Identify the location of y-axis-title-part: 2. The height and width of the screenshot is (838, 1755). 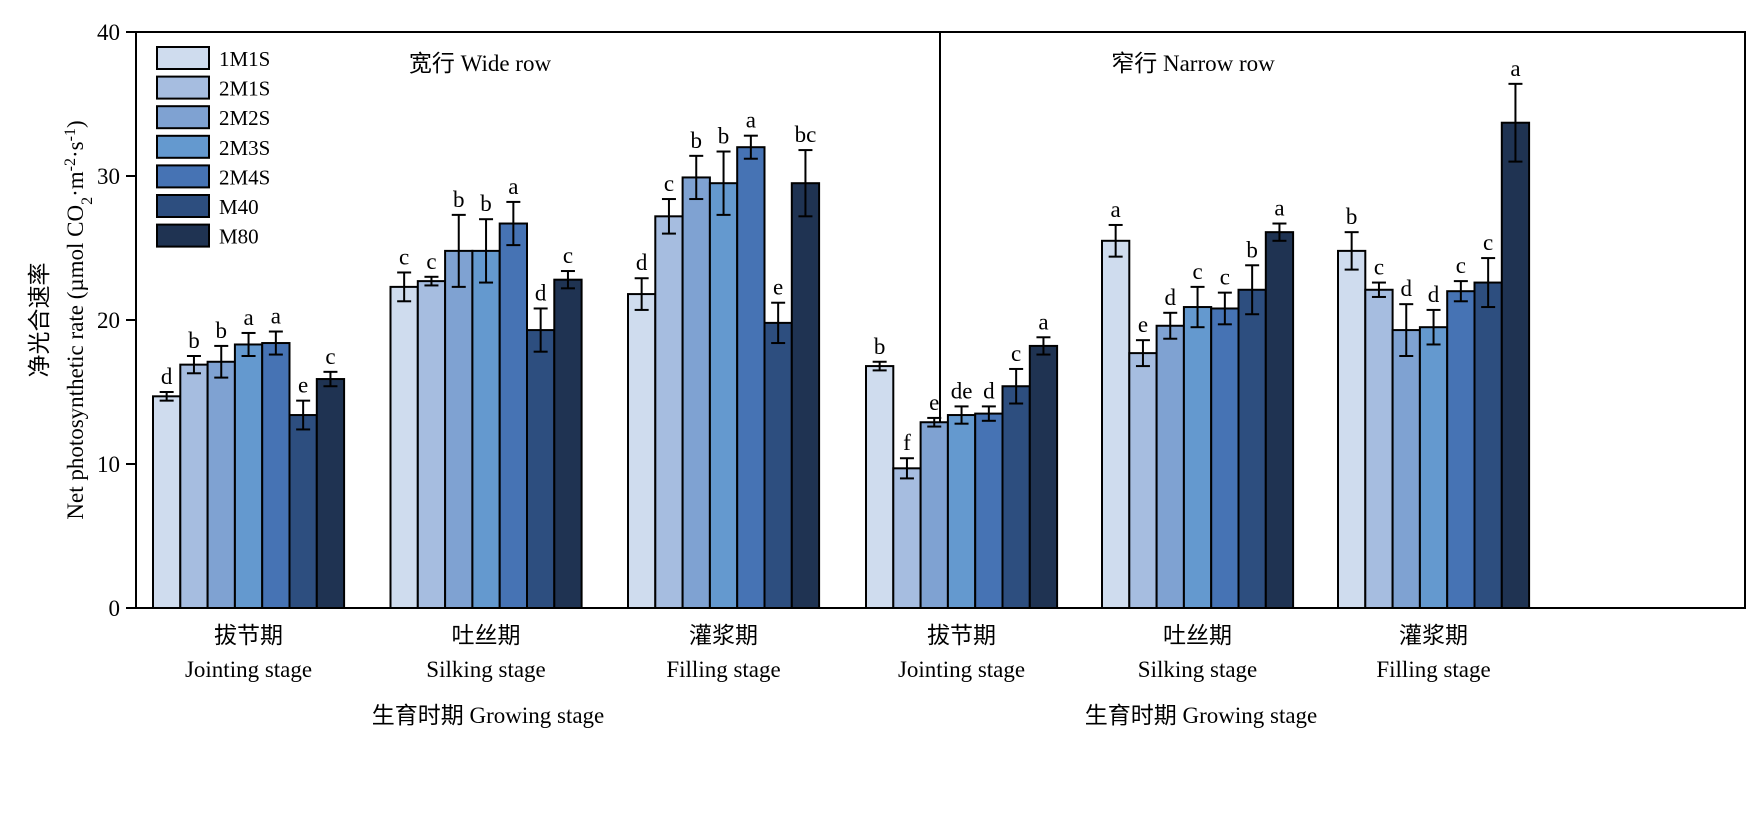
(87, 201).